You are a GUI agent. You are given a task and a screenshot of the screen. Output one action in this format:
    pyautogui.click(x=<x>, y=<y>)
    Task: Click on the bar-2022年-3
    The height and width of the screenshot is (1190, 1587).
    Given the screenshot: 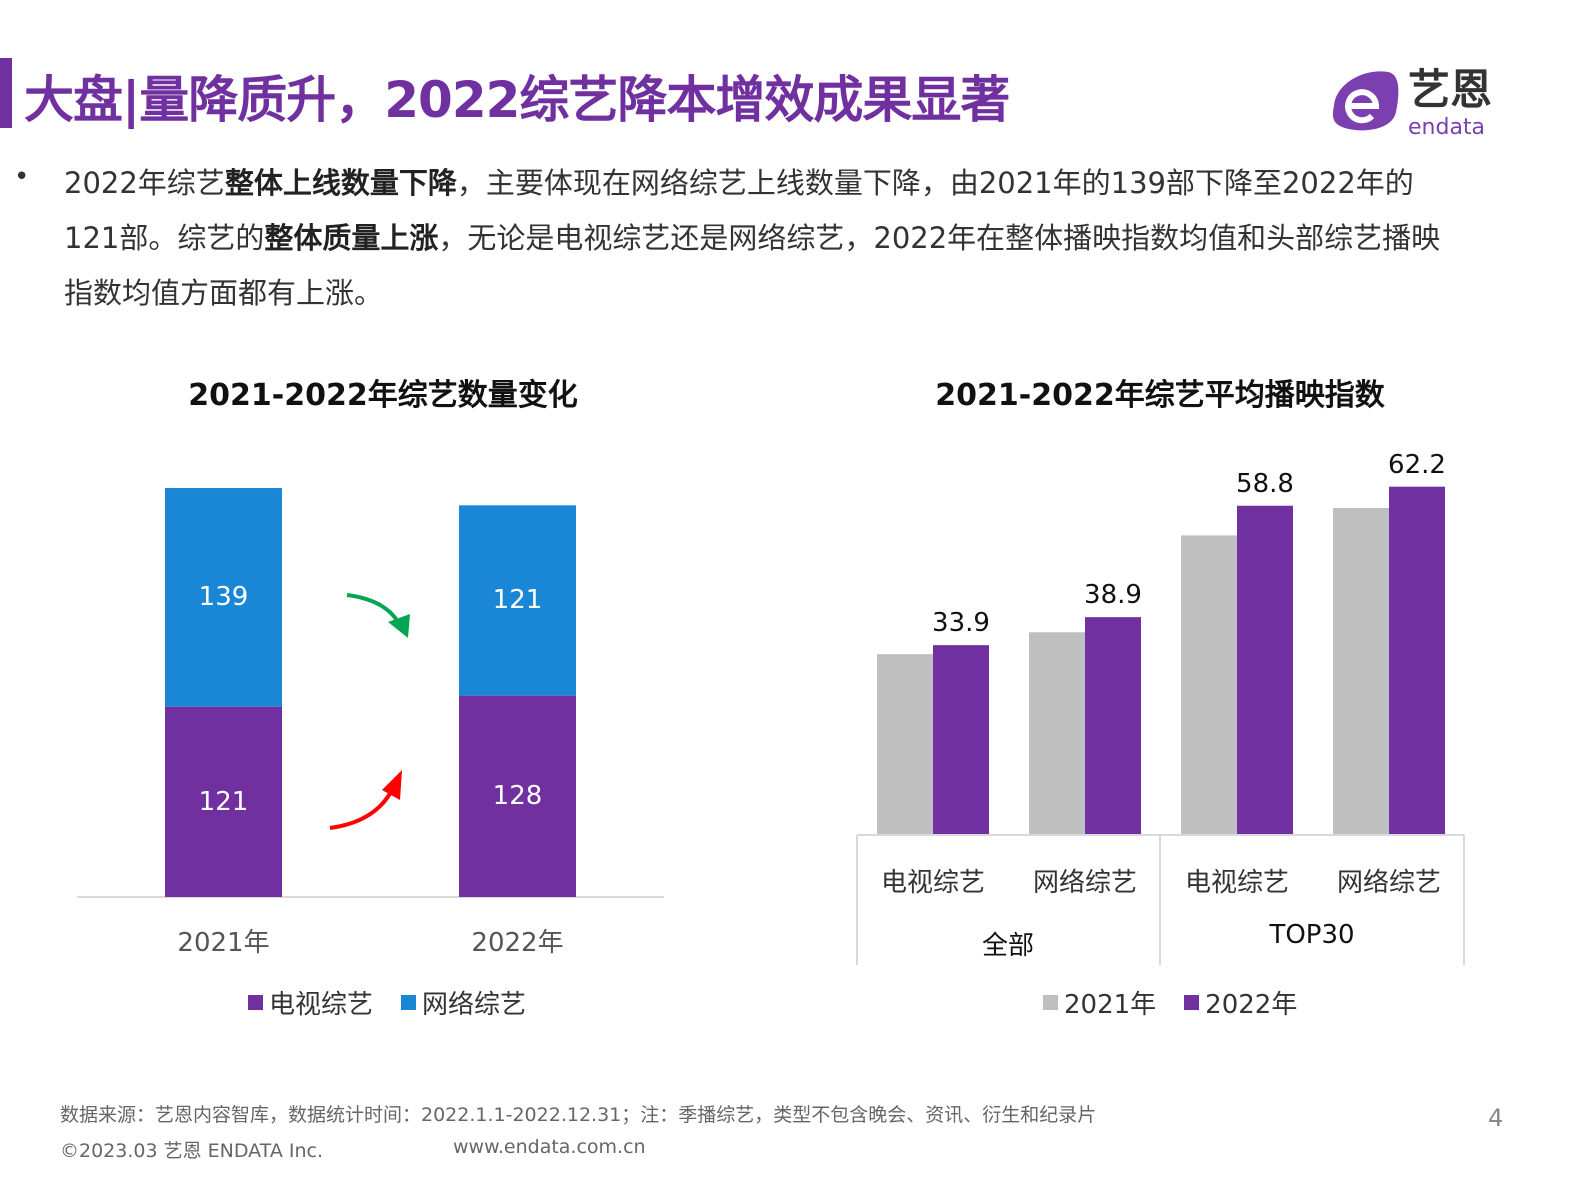 What is the action you would take?
    pyautogui.click(x=1417, y=660)
    